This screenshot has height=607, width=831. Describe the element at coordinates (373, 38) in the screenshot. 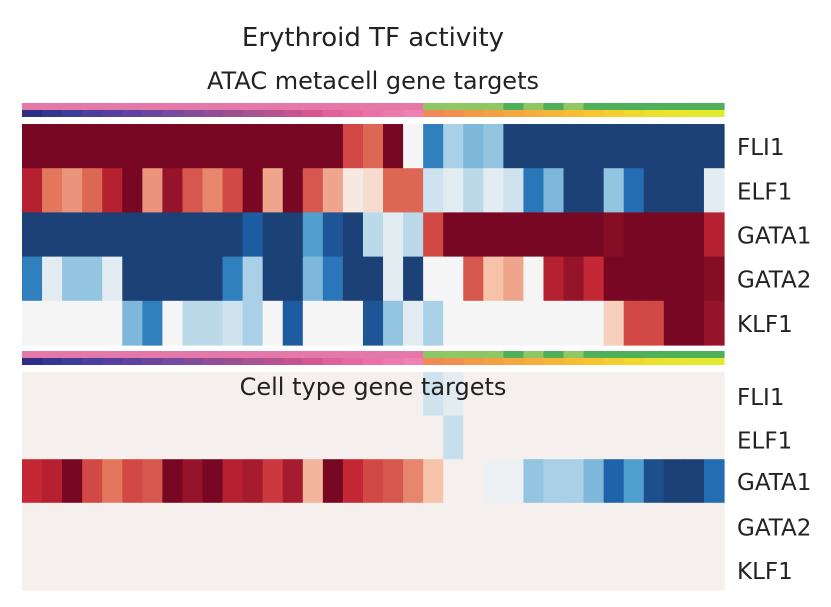

I see `chart-title: Erythroid TF activity` at that location.